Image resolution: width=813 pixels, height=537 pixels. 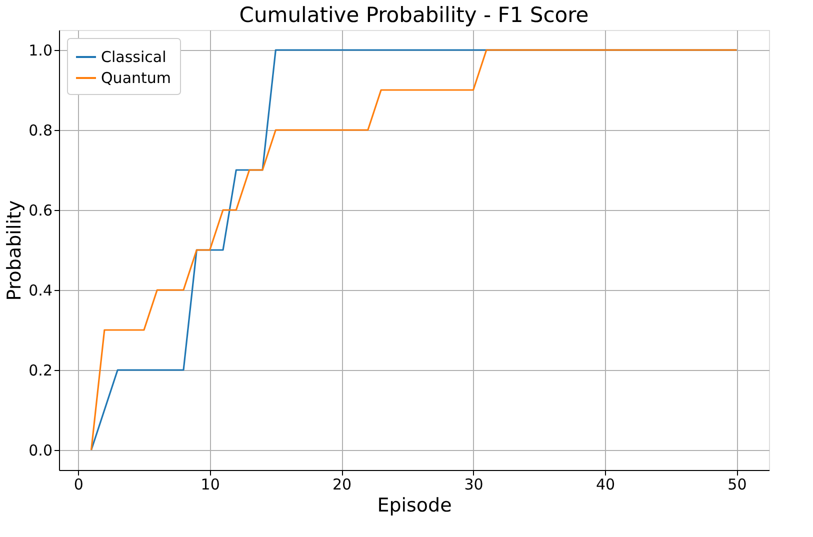 I want to click on y-axis-title: Probability, so click(x=15, y=250).